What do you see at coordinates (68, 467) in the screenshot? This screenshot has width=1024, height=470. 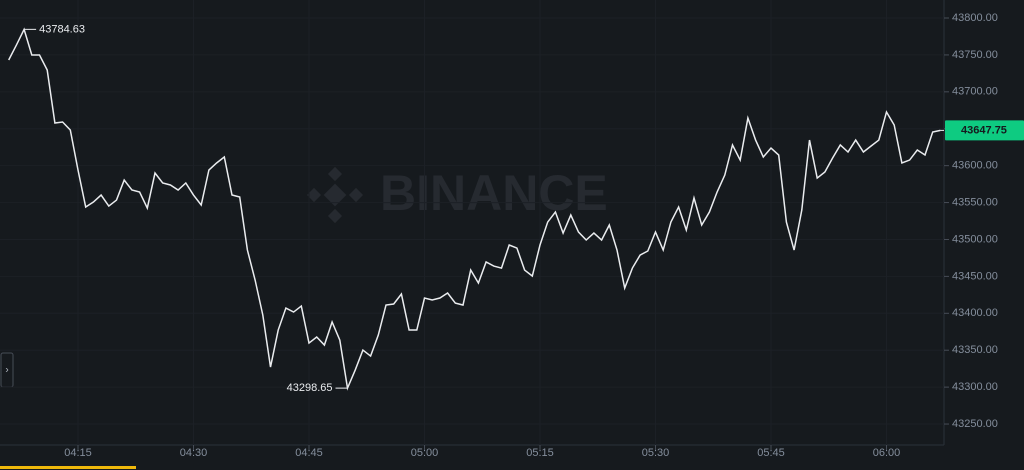 I see `scroll-indicator` at bounding box center [68, 467].